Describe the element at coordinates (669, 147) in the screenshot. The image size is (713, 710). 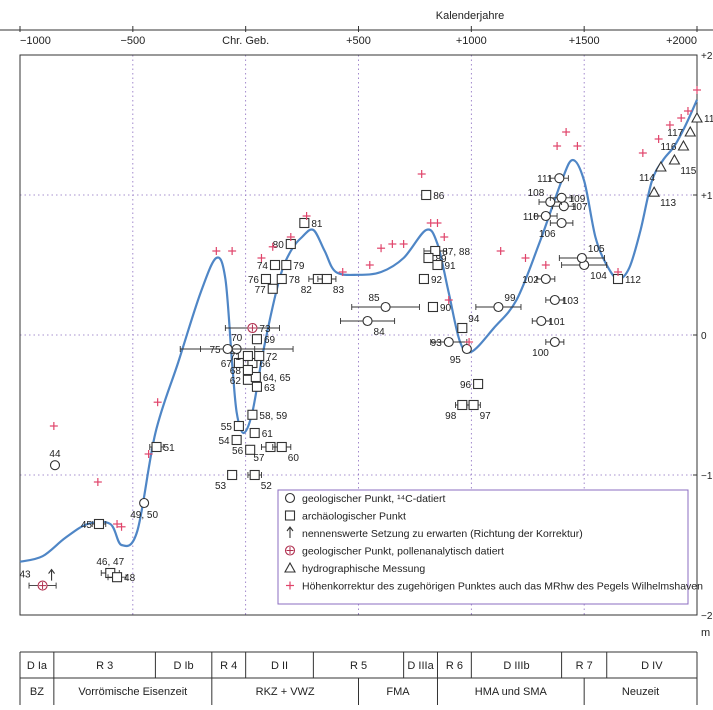
I see `point-label: 116` at that location.